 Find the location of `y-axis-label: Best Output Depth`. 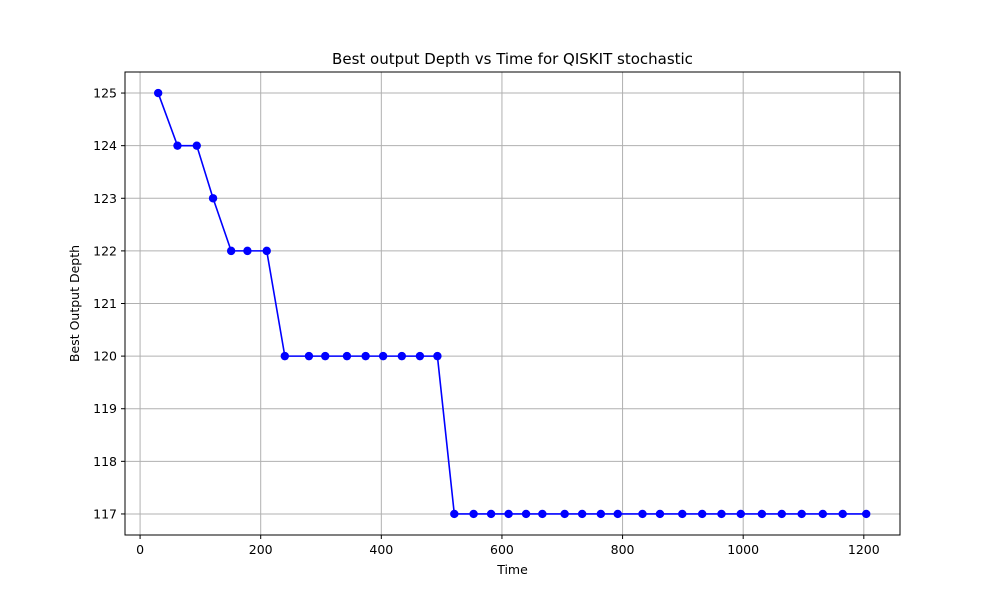

y-axis-label: Best Output Depth is located at coordinates (74, 303).